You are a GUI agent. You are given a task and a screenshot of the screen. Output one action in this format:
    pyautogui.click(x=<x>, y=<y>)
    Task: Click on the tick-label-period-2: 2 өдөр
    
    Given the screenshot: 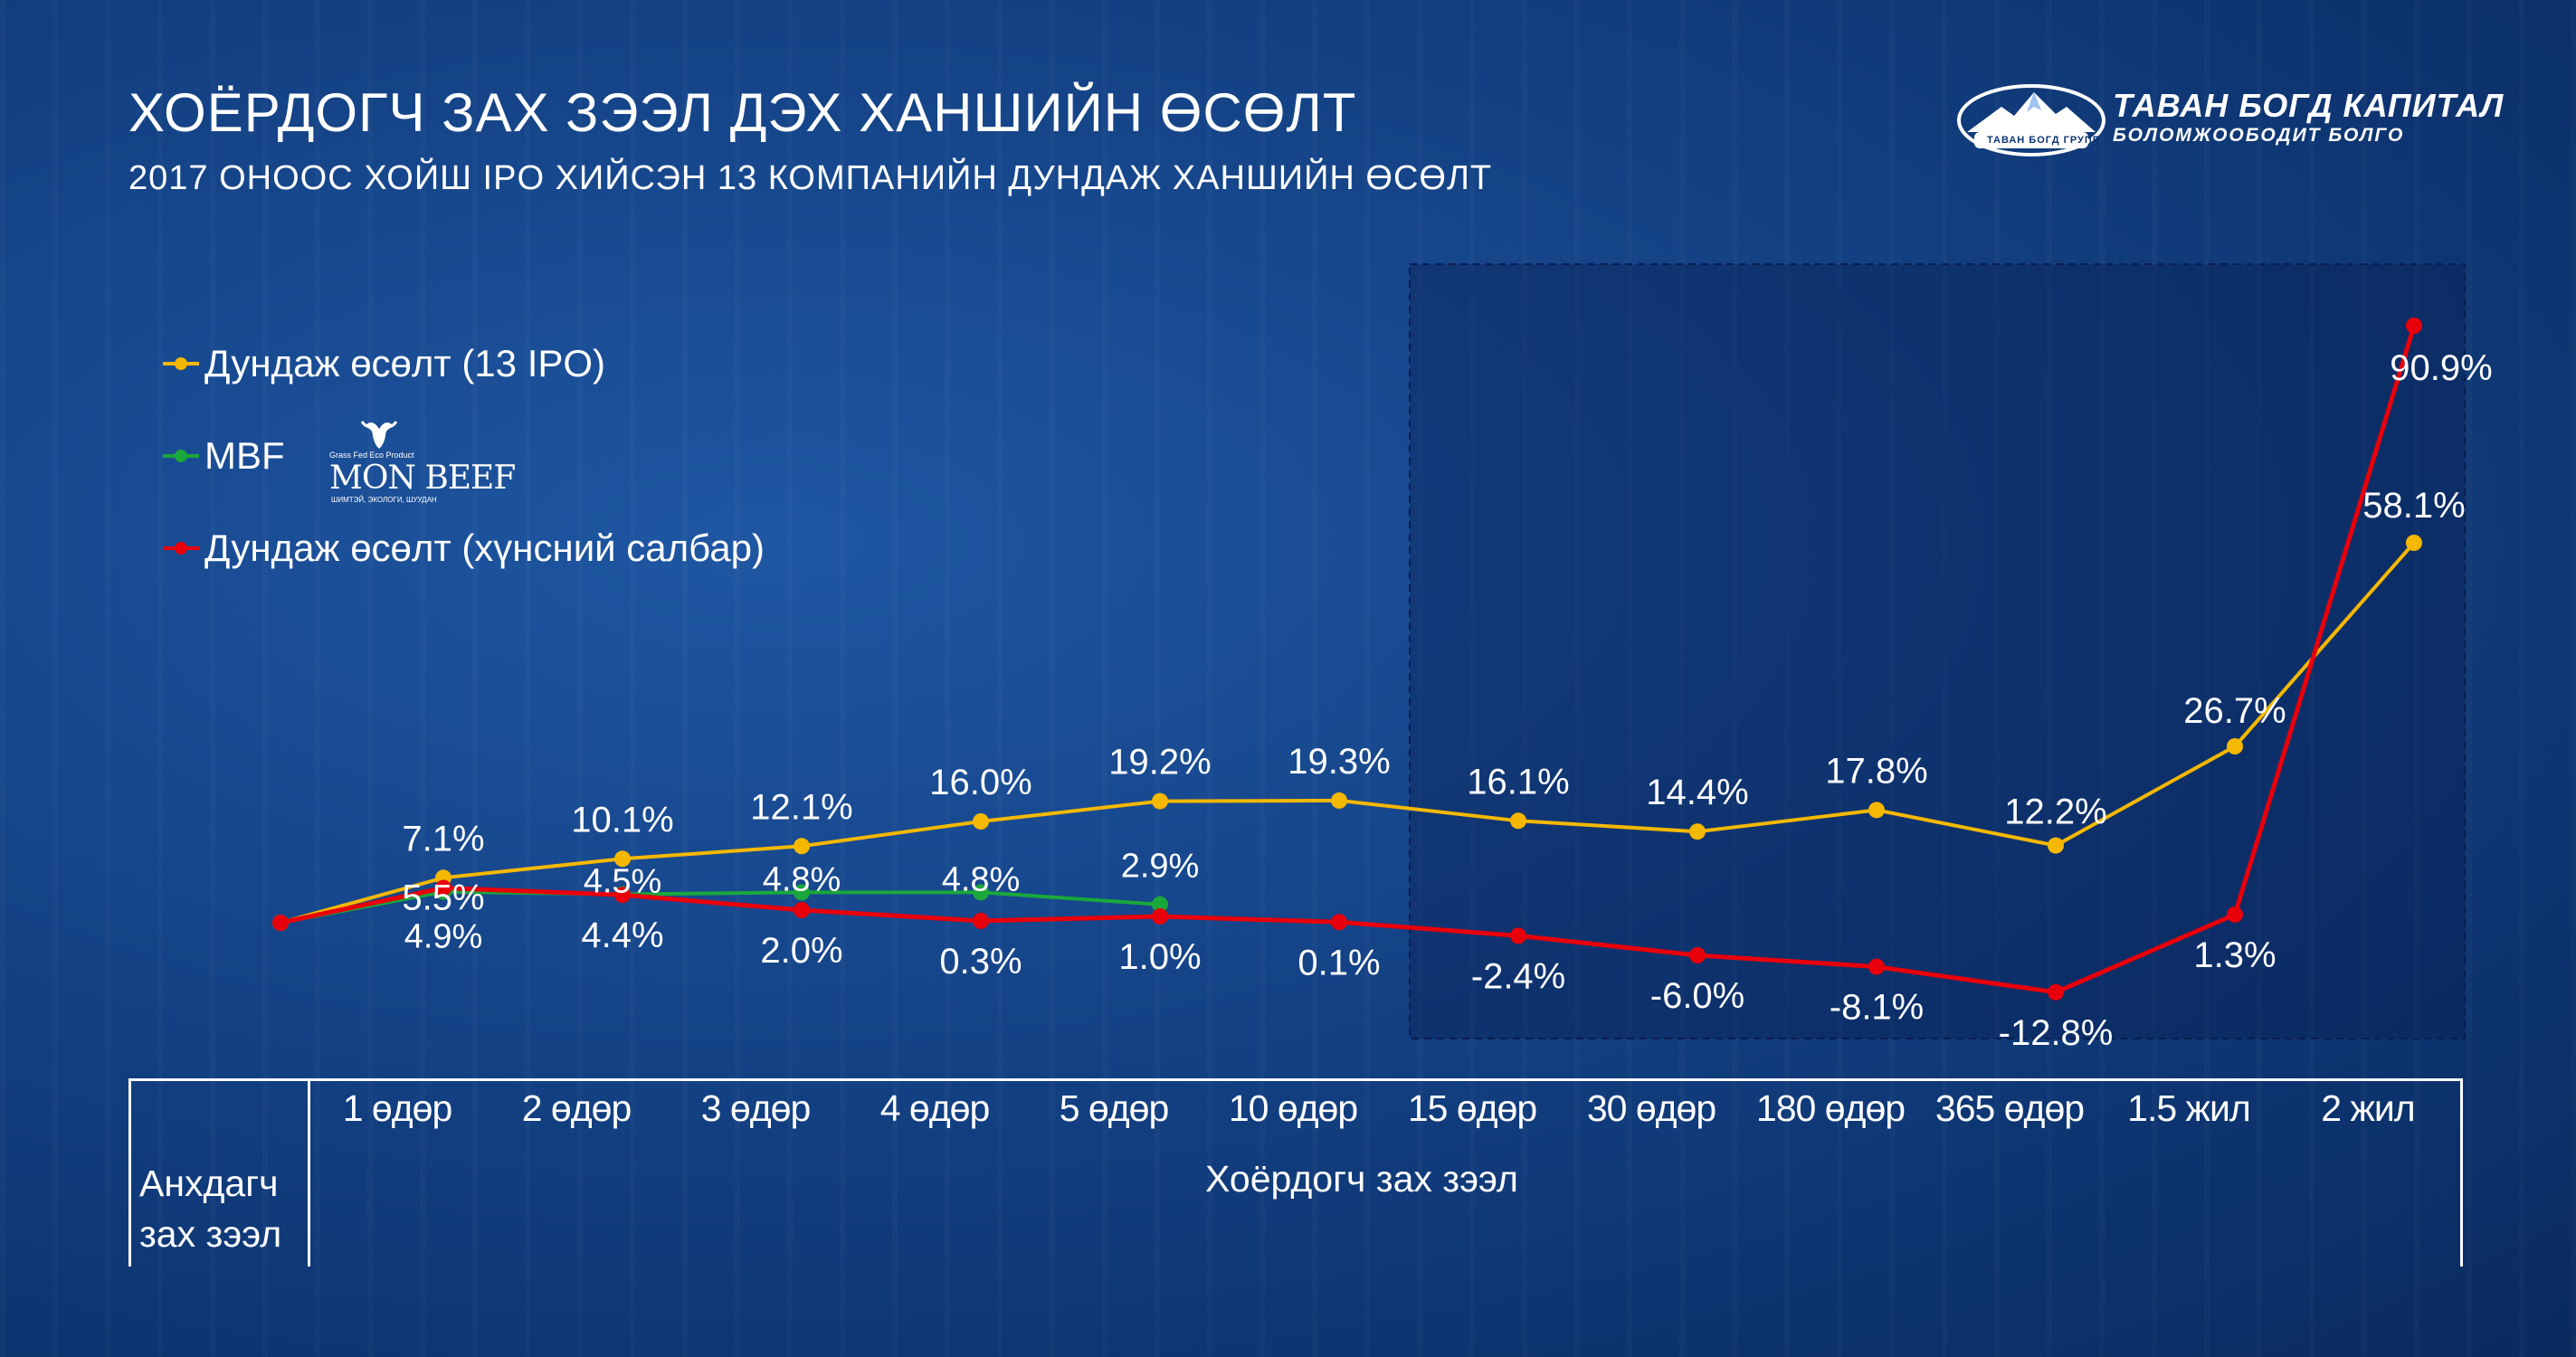 What is the action you would take?
    pyautogui.click(x=576, y=1108)
    